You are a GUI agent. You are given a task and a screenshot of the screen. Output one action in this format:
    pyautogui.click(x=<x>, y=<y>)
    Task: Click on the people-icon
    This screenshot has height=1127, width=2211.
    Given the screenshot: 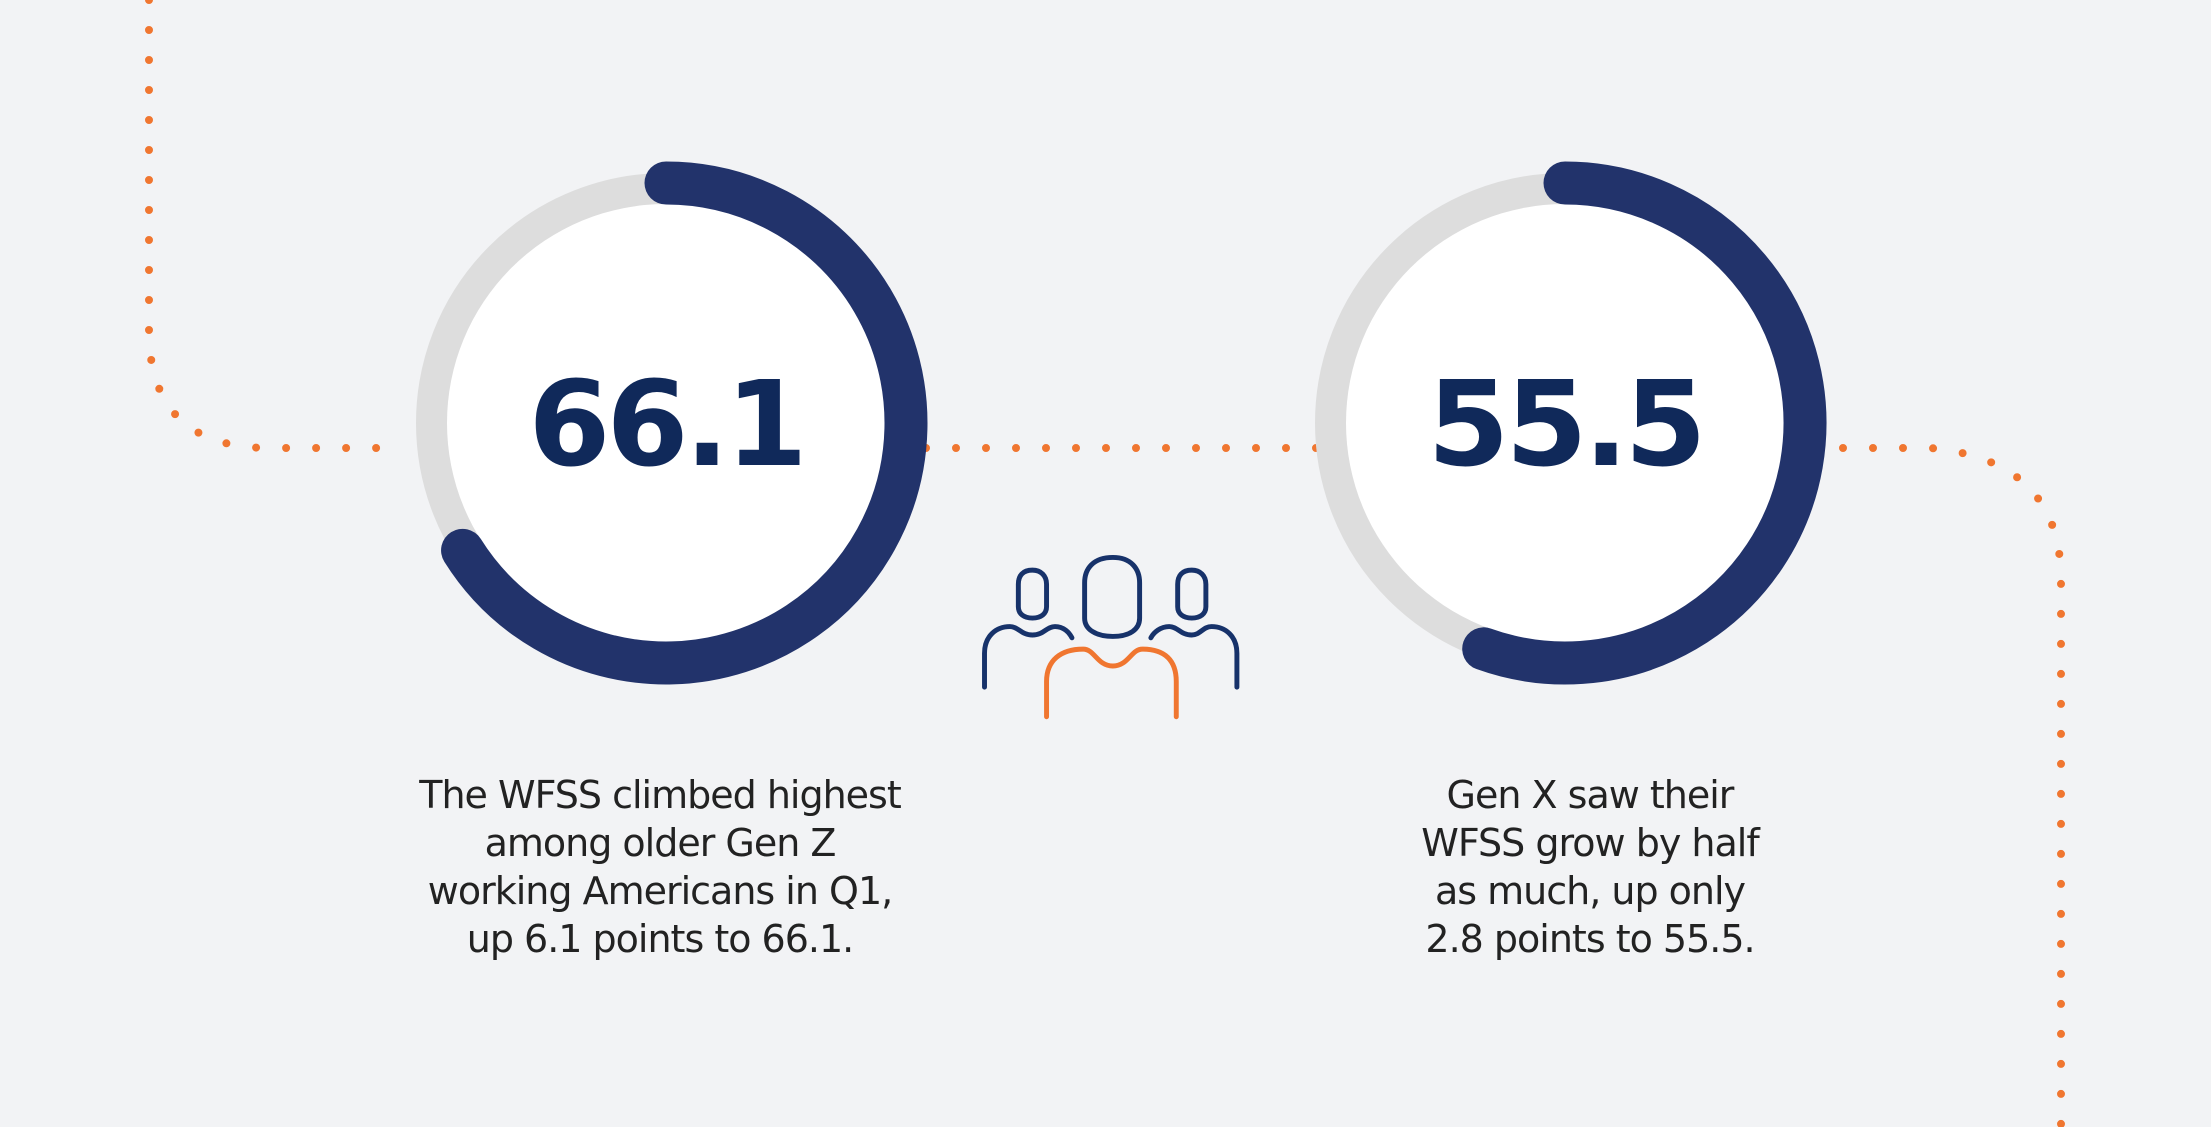 What is the action you would take?
    pyautogui.click(x=1111, y=637)
    